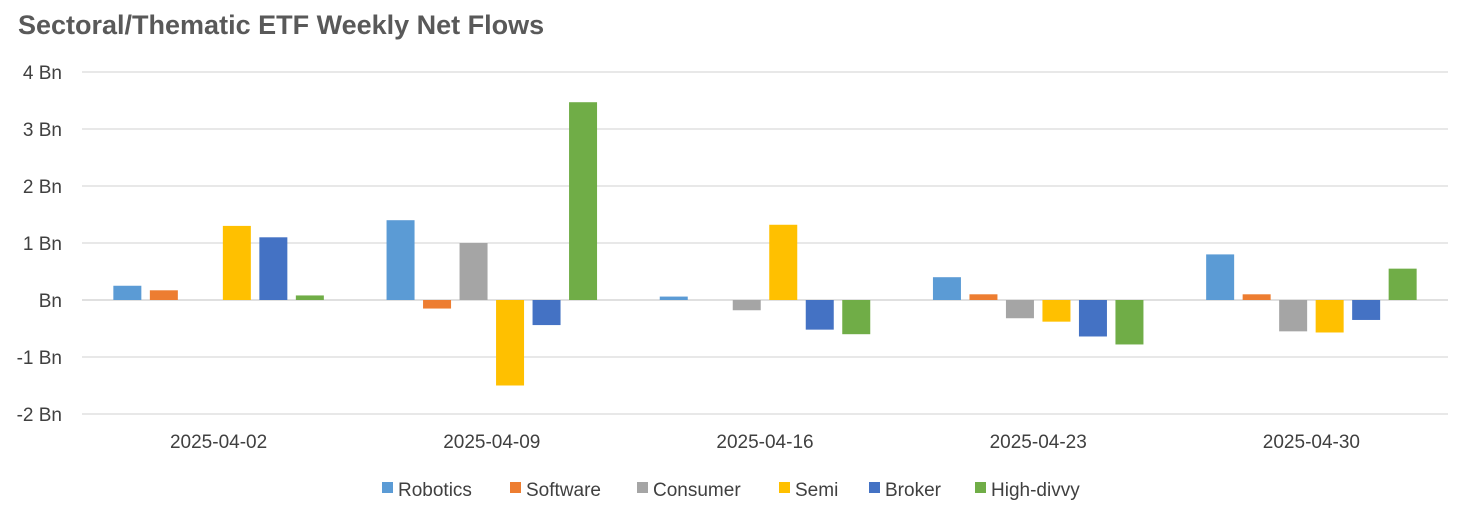 The height and width of the screenshot is (509, 1459). What do you see at coordinates (642, 487) in the screenshot?
I see `legend-swatch-consumer` at bounding box center [642, 487].